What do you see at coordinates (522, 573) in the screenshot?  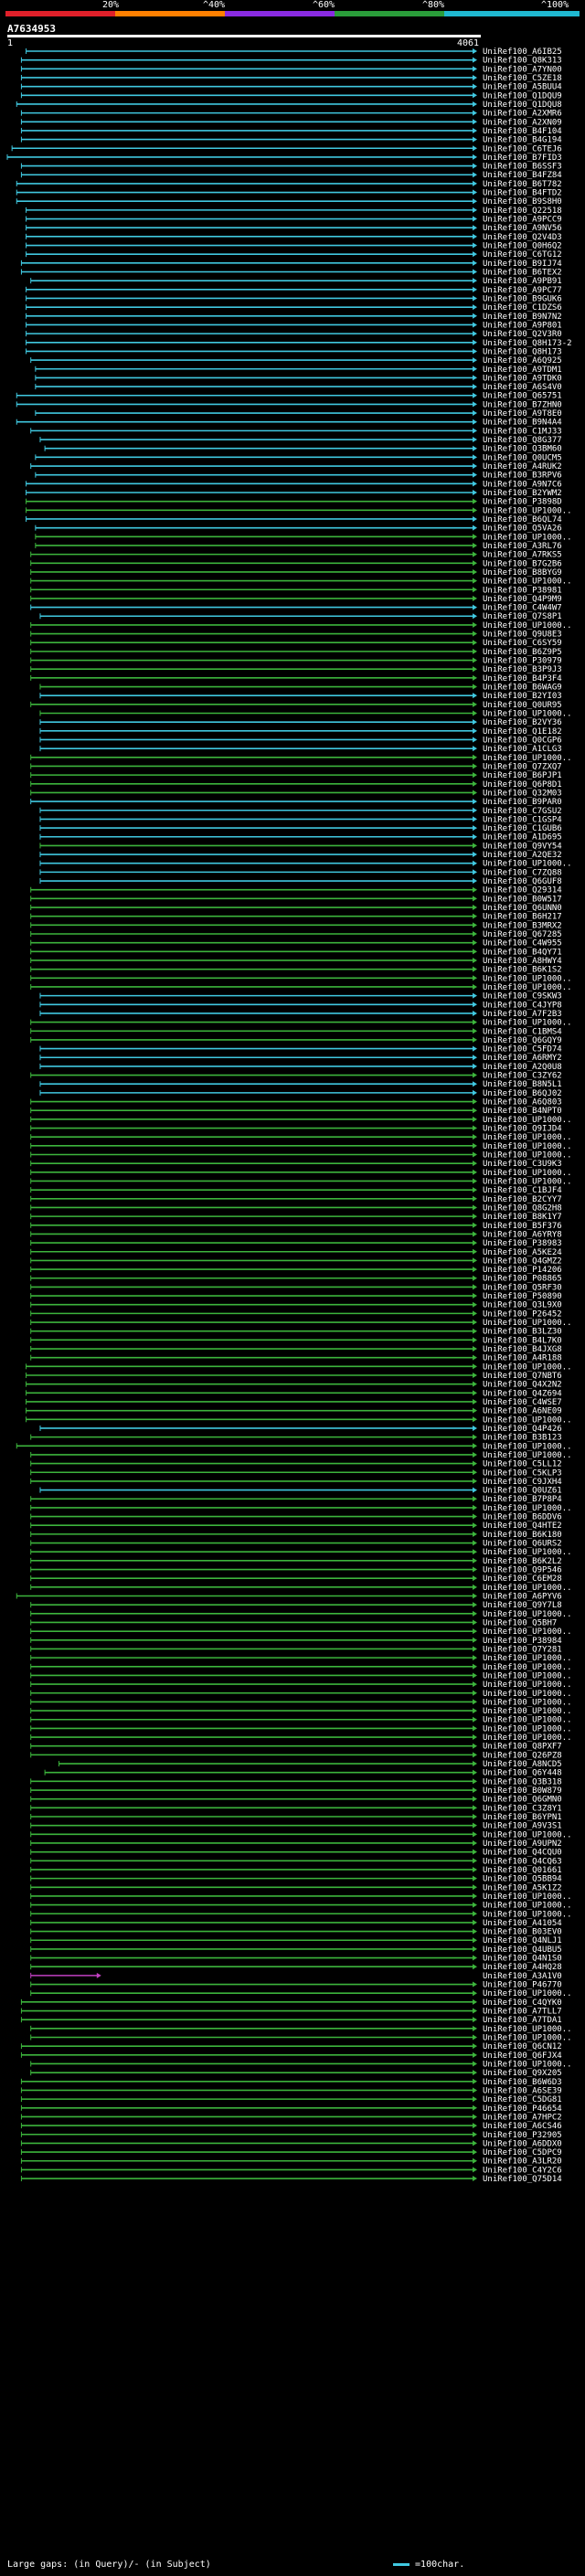 I see `hit-label: UniRef100_B8BYG9` at bounding box center [522, 573].